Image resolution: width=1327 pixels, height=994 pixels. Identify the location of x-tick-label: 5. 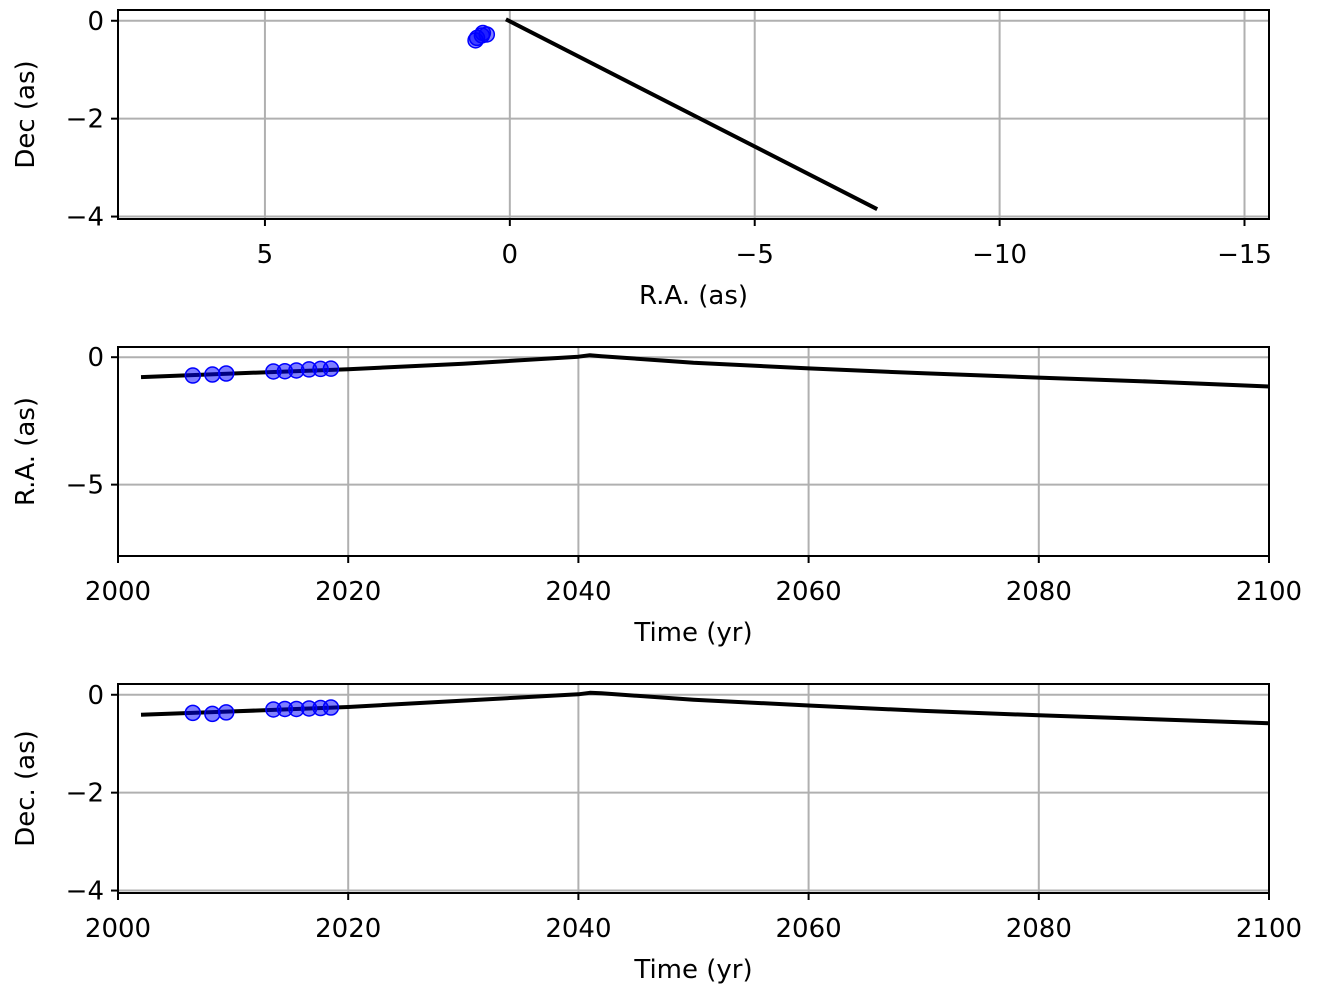
(265, 255).